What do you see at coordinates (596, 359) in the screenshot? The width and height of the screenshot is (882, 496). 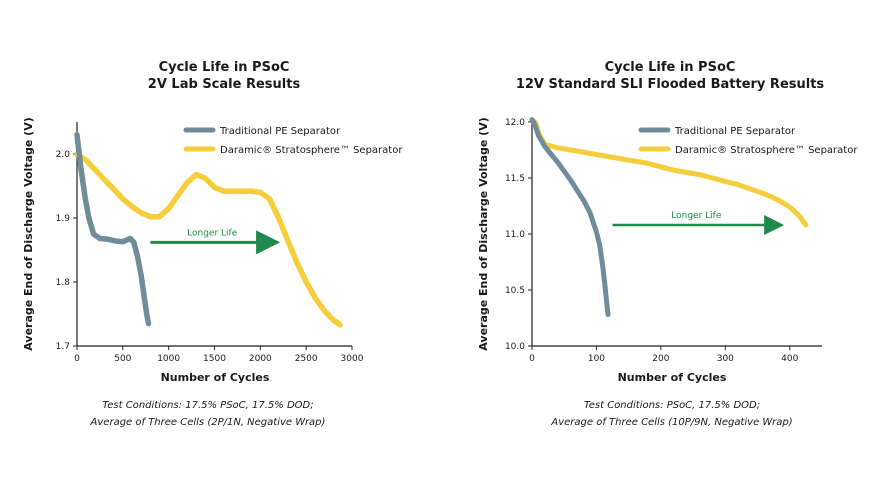 I see `x-tick-label: 100` at bounding box center [596, 359].